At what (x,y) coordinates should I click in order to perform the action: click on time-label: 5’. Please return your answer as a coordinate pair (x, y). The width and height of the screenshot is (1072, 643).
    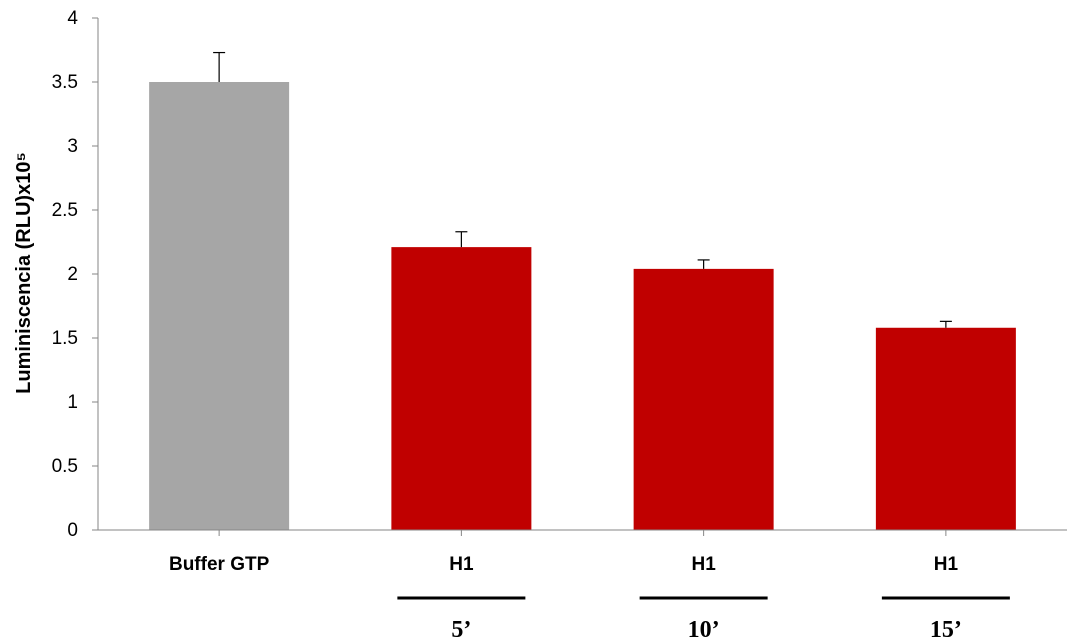
    Looking at the image, I should click on (461, 630).